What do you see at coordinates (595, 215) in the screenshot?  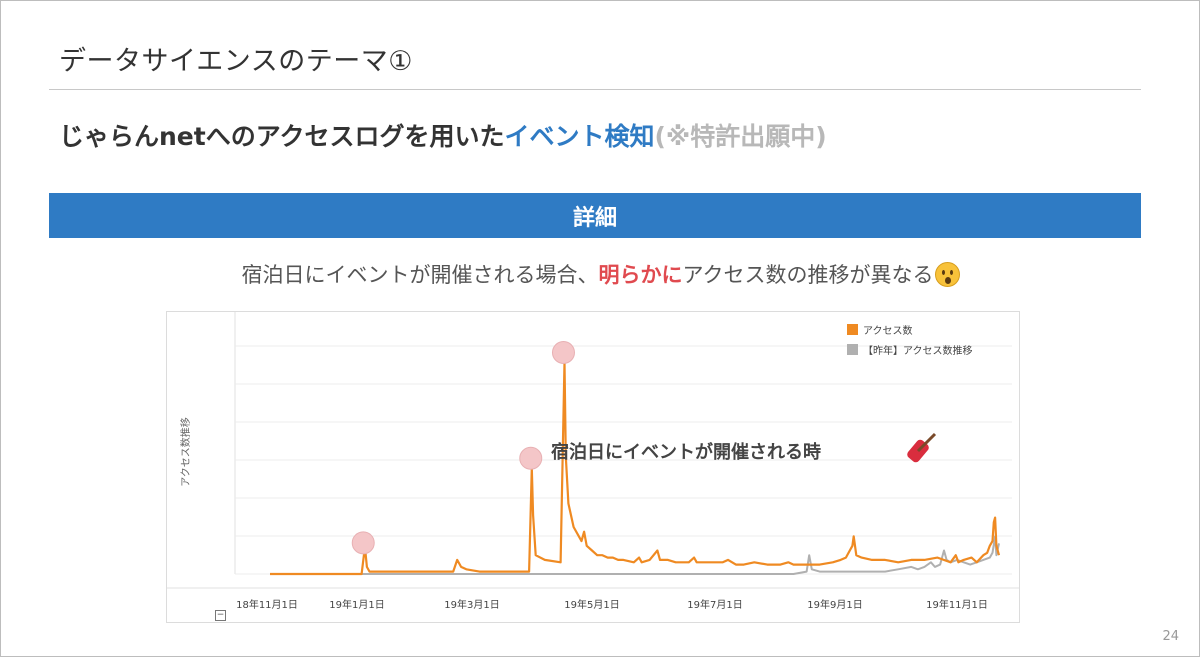 I see `section-banner: 詳細` at bounding box center [595, 215].